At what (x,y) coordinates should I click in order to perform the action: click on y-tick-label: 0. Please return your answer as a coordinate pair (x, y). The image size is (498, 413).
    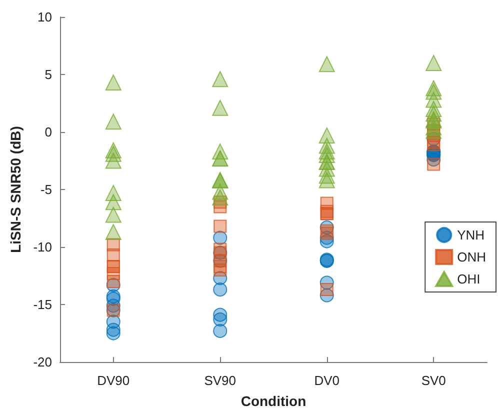
    Looking at the image, I should click on (48, 132).